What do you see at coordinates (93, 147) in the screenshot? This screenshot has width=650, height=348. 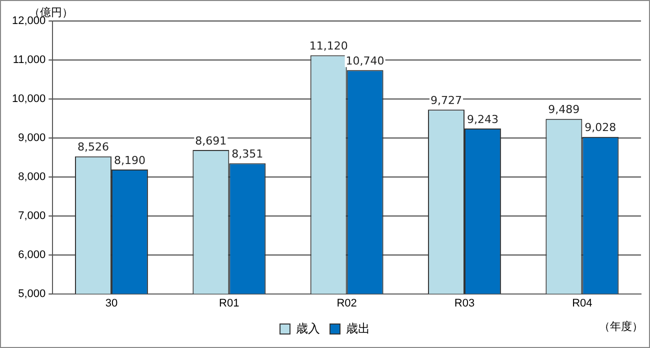 I see `data-label: 8,526` at bounding box center [93, 147].